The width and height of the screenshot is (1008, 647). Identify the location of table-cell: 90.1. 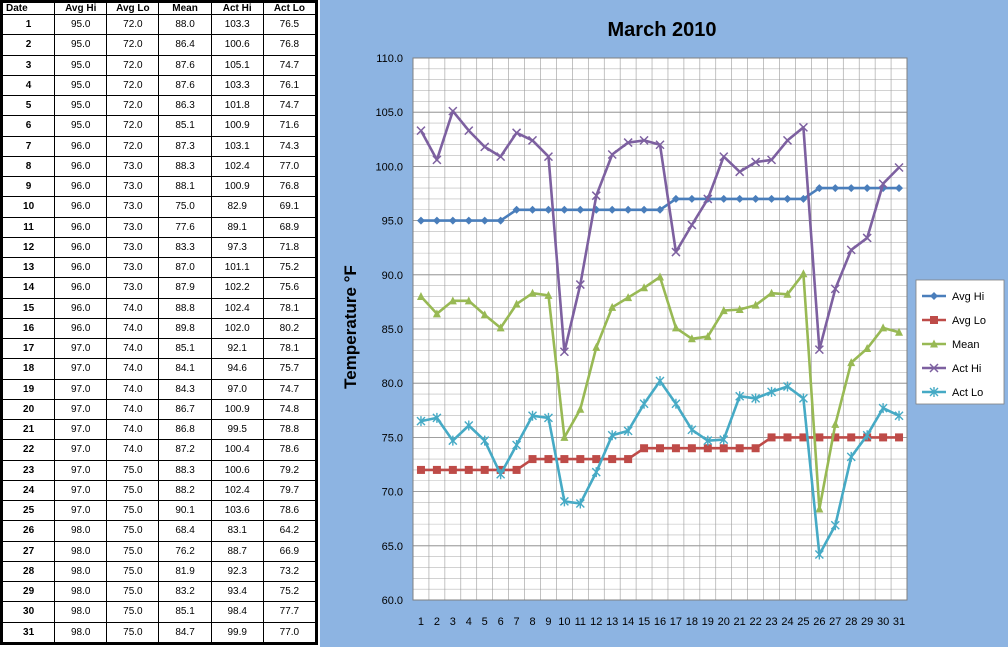
(185, 510).